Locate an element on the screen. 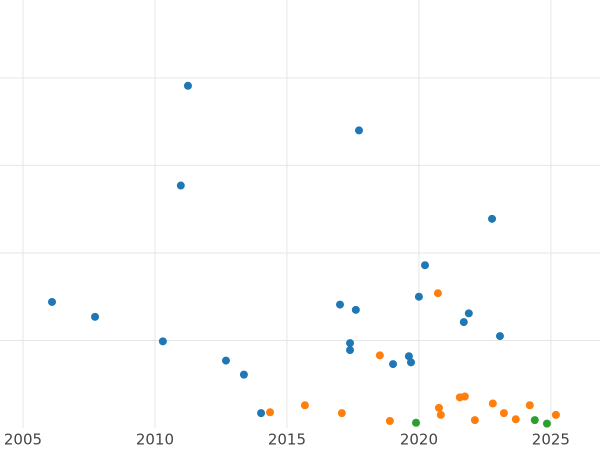 The image size is (600, 450). x-tick-label: 2020 is located at coordinates (419, 440).